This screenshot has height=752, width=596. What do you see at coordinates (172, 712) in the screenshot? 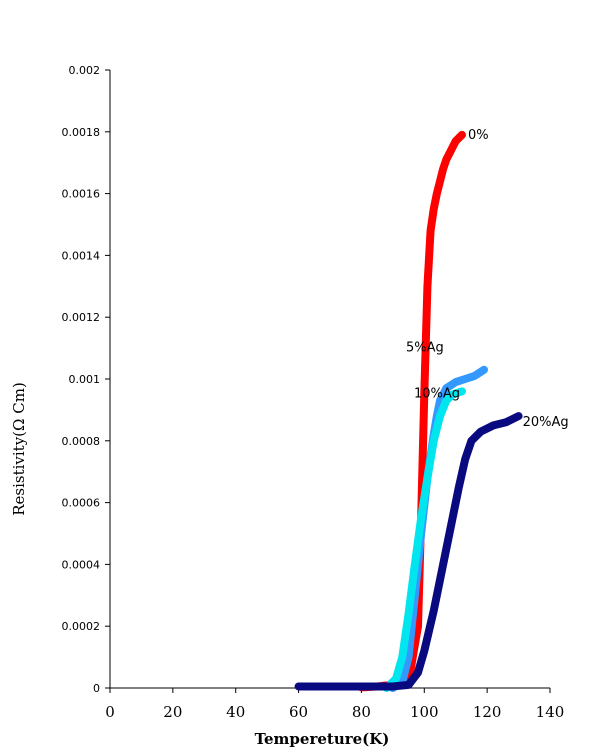
I see `x-tick-label: 20` at bounding box center [172, 712].